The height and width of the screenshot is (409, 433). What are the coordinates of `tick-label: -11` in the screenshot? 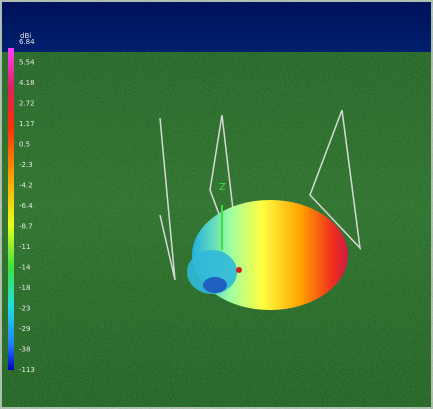 It's located at (24, 247).